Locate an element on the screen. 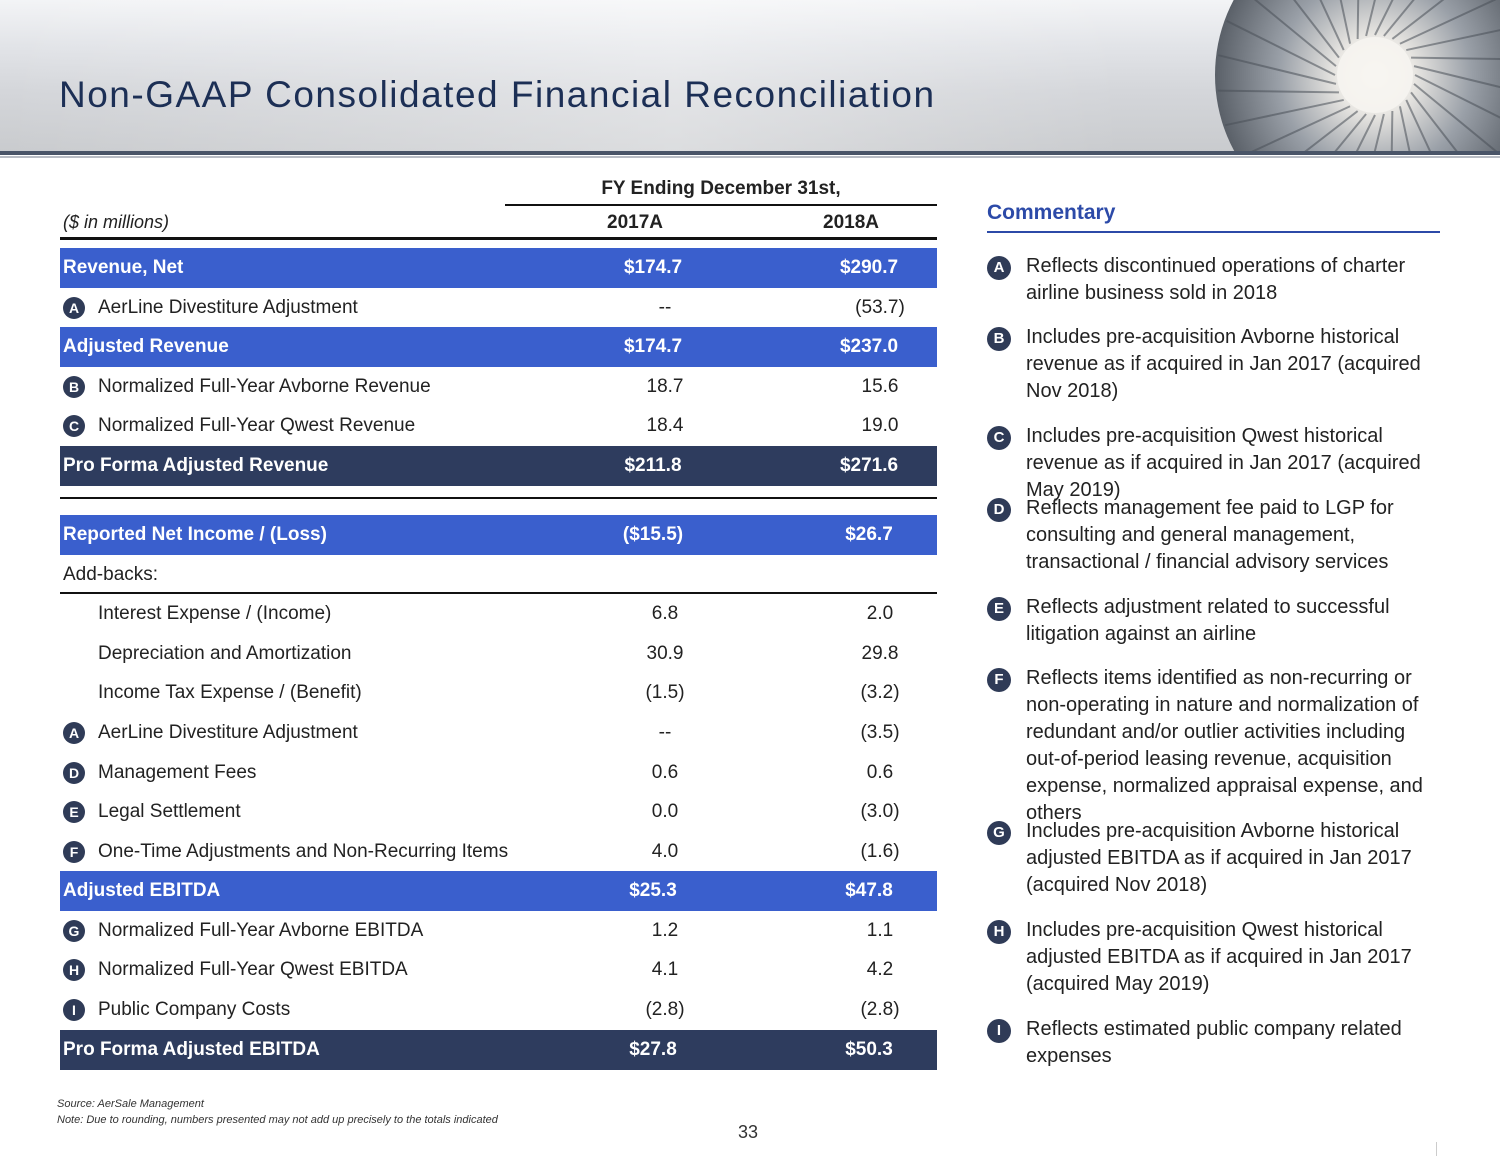 The height and width of the screenshot is (1159, 1500). table-row: I Public Company Costs (2.8) (2.8) is located at coordinates (498, 1010).